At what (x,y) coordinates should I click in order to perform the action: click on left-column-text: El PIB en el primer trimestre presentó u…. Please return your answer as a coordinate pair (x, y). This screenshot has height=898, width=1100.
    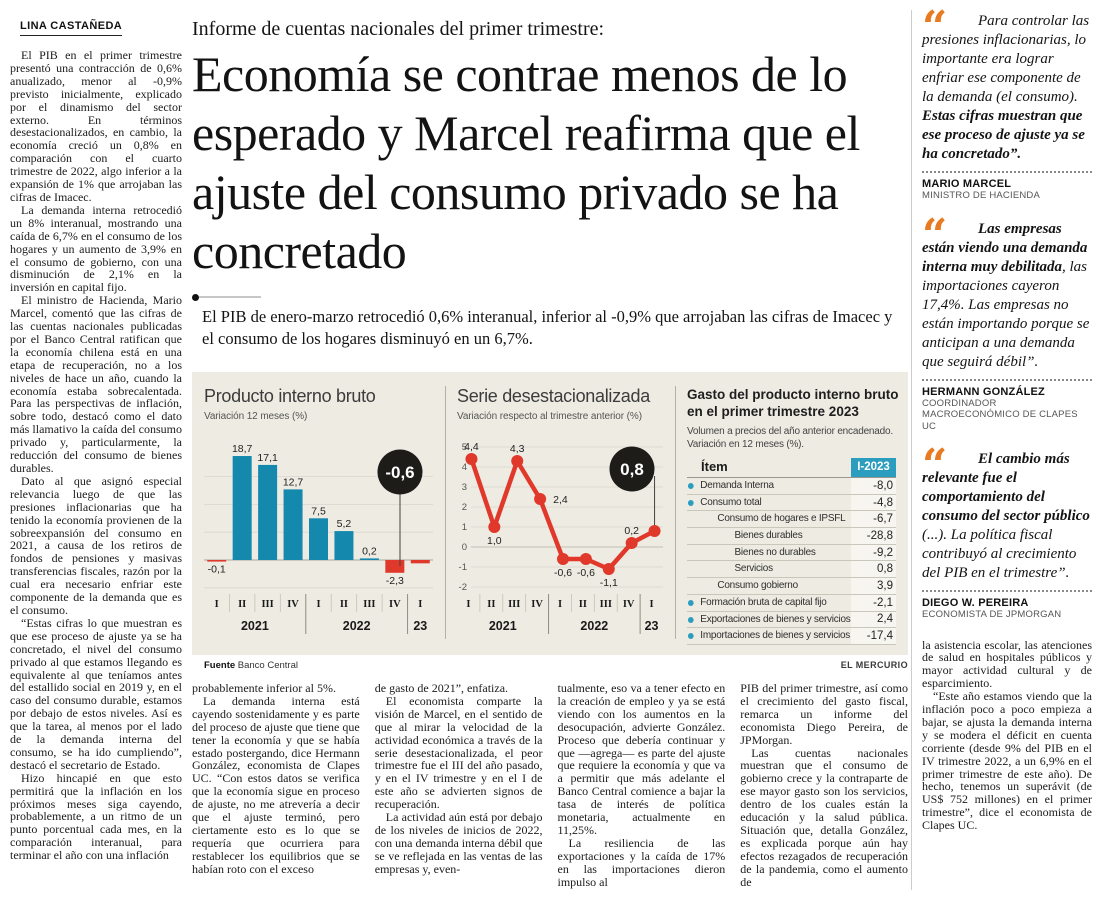
    Looking at the image, I should click on (96, 455).